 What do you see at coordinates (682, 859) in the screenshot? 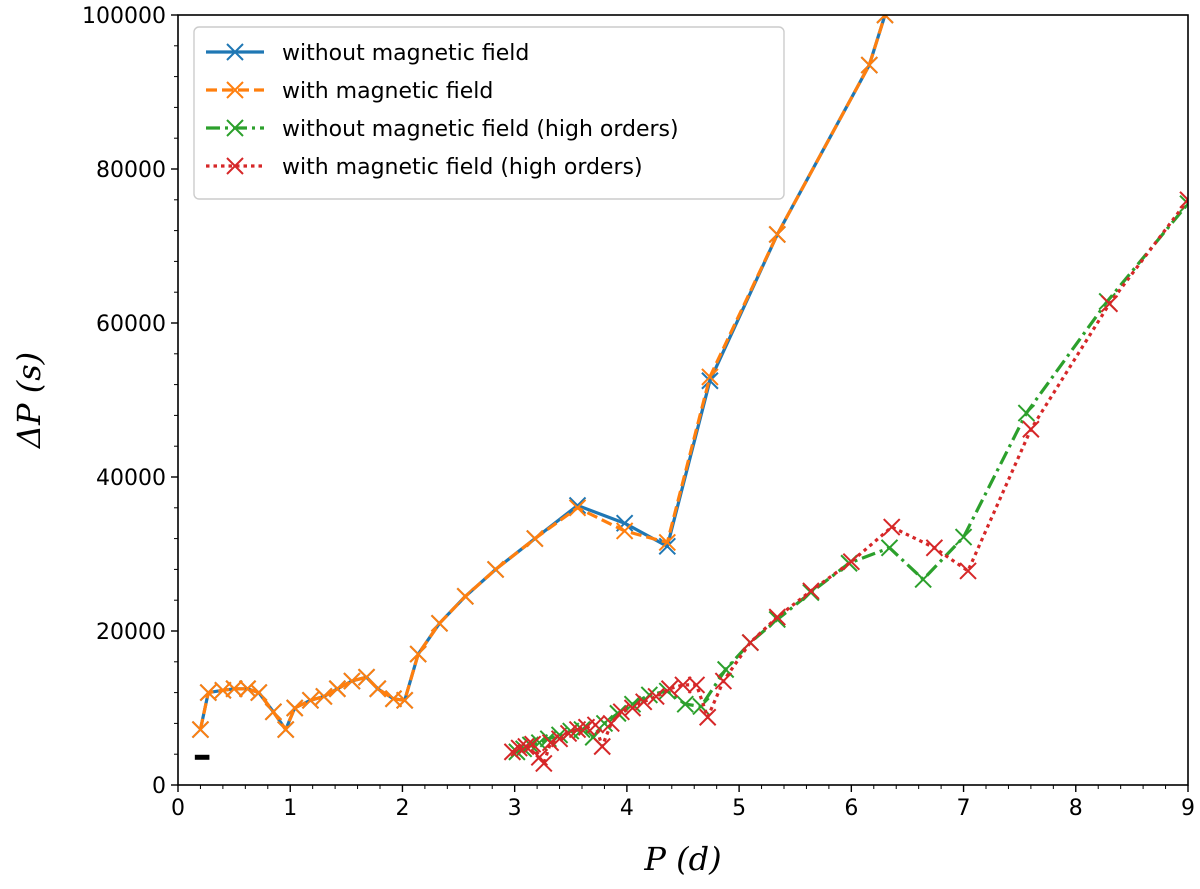
I see `x-axis-title: P (d)` at bounding box center [682, 859].